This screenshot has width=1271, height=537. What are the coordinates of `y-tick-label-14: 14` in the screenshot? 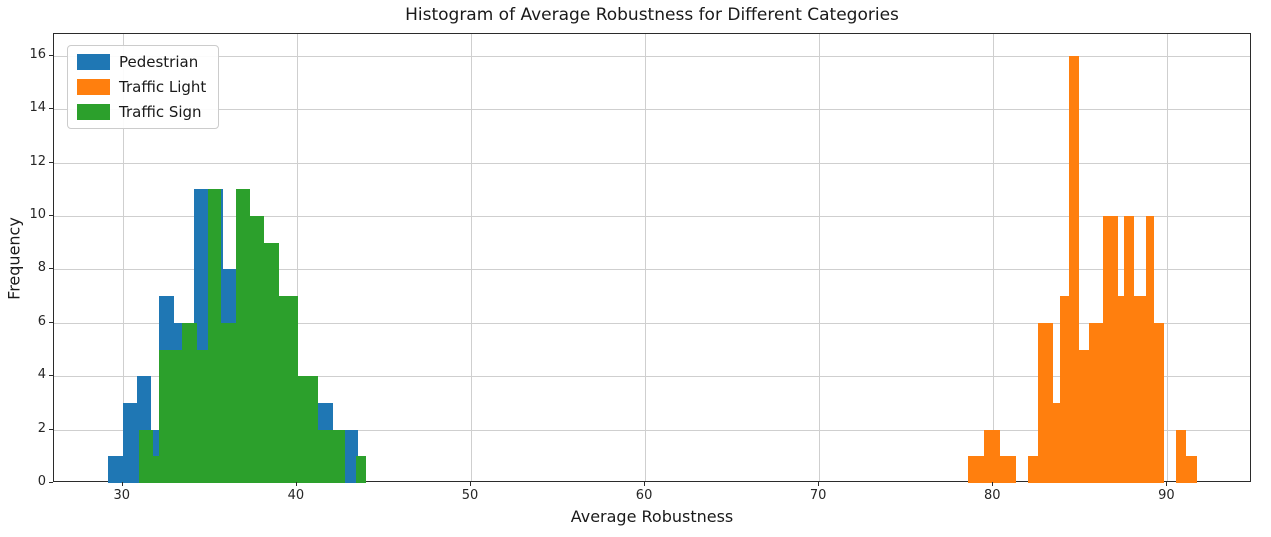 It's located at (37, 108).